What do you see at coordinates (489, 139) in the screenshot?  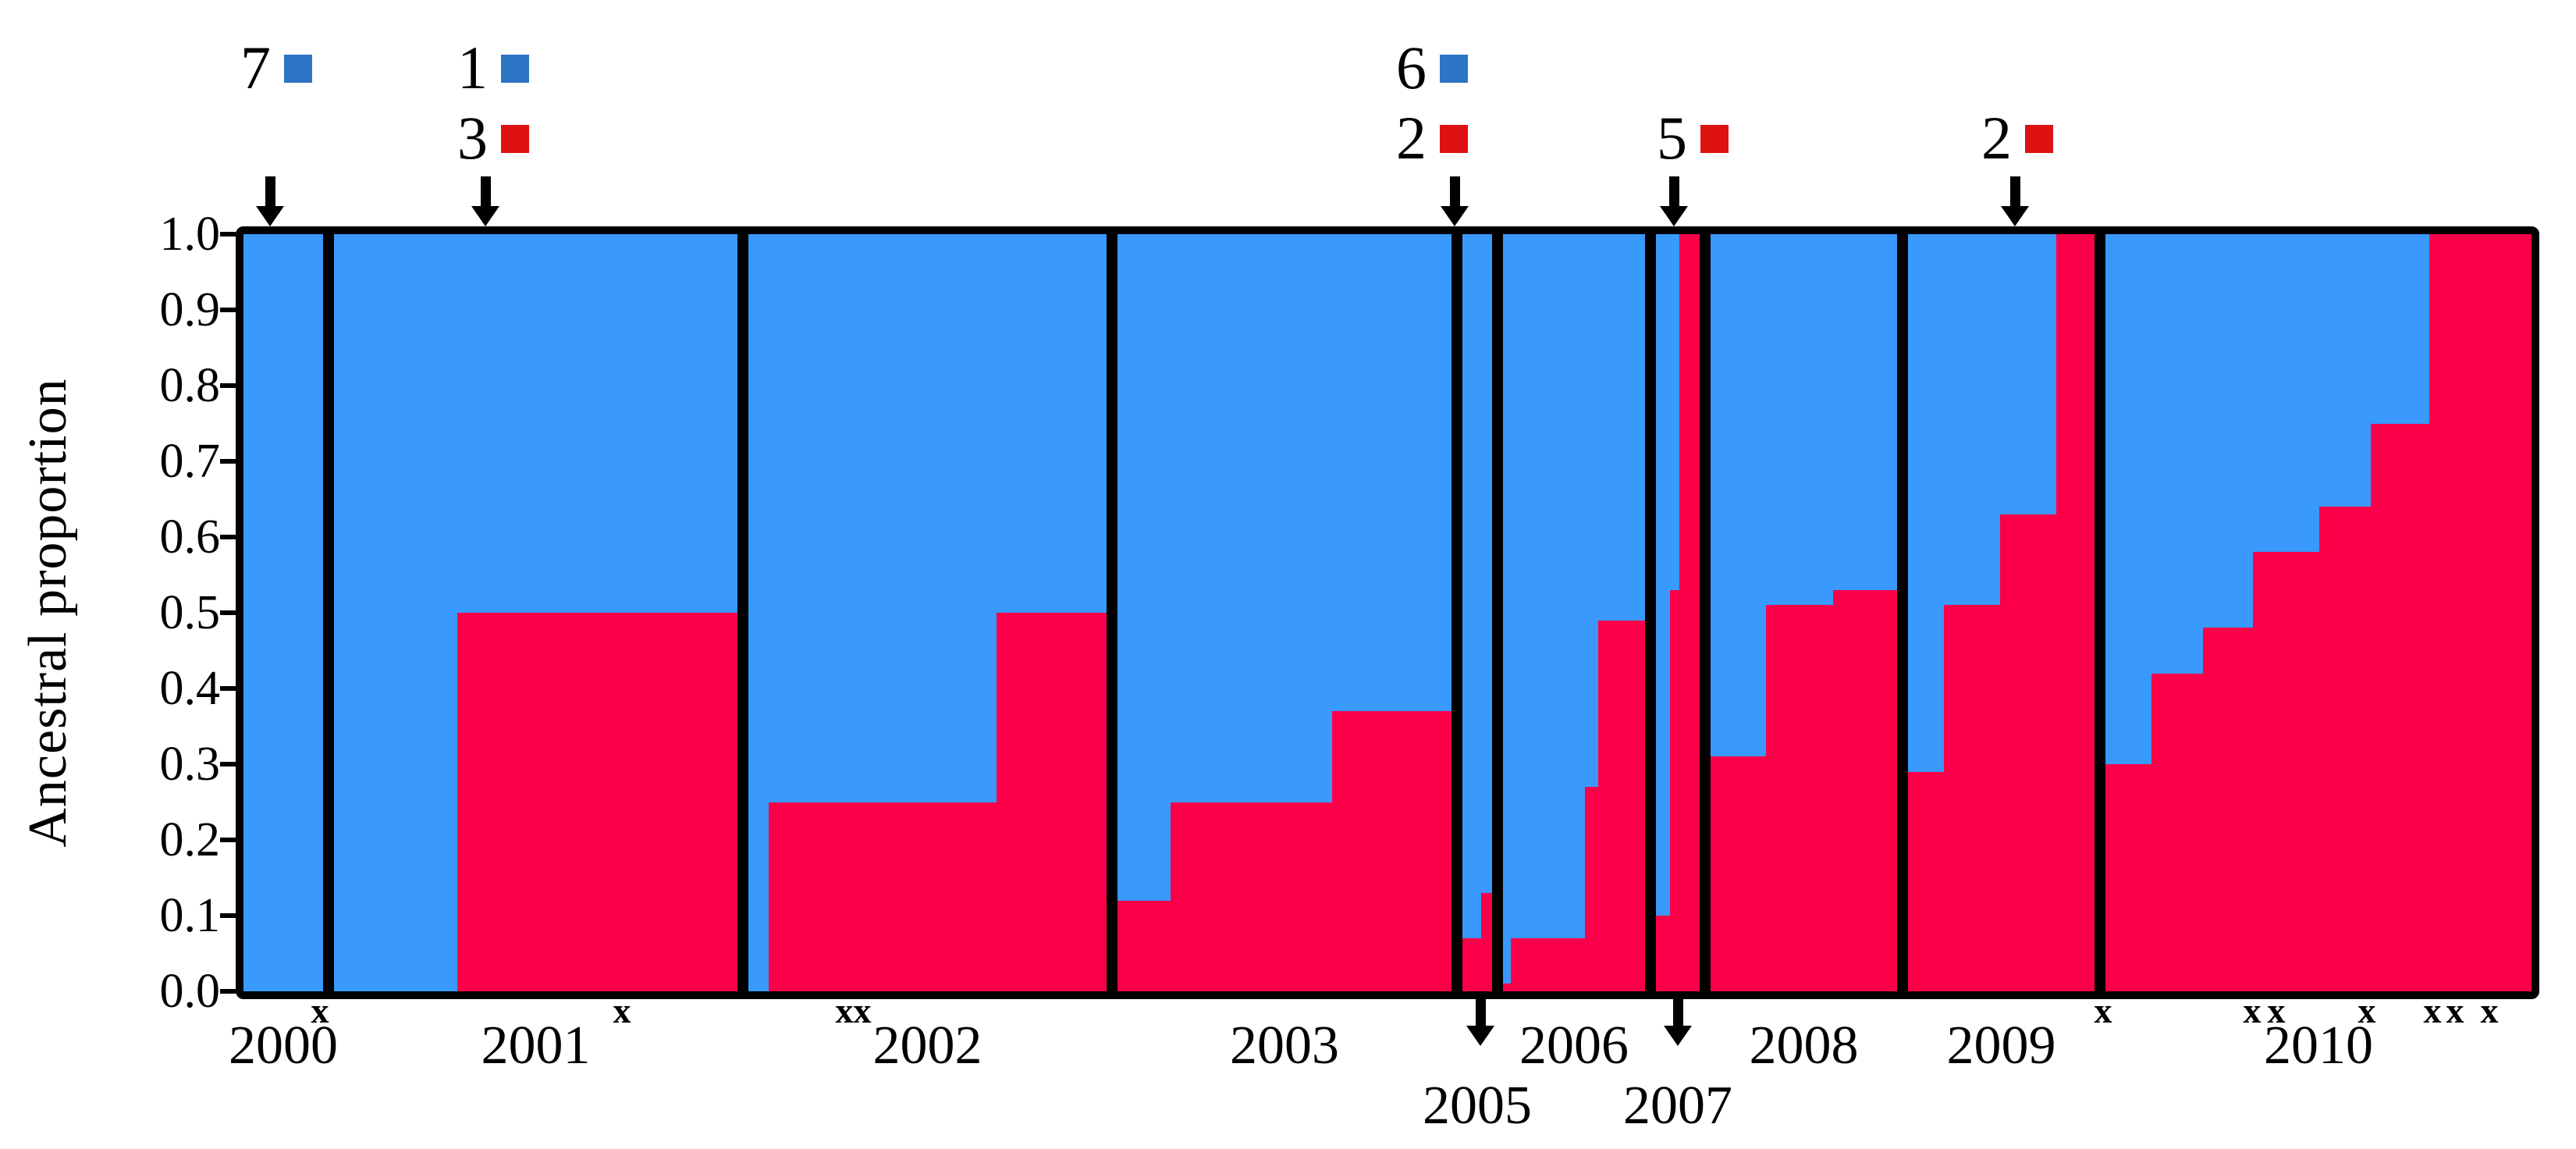 I see `stocking-annotation: 3` at bounding box center [489, 139].